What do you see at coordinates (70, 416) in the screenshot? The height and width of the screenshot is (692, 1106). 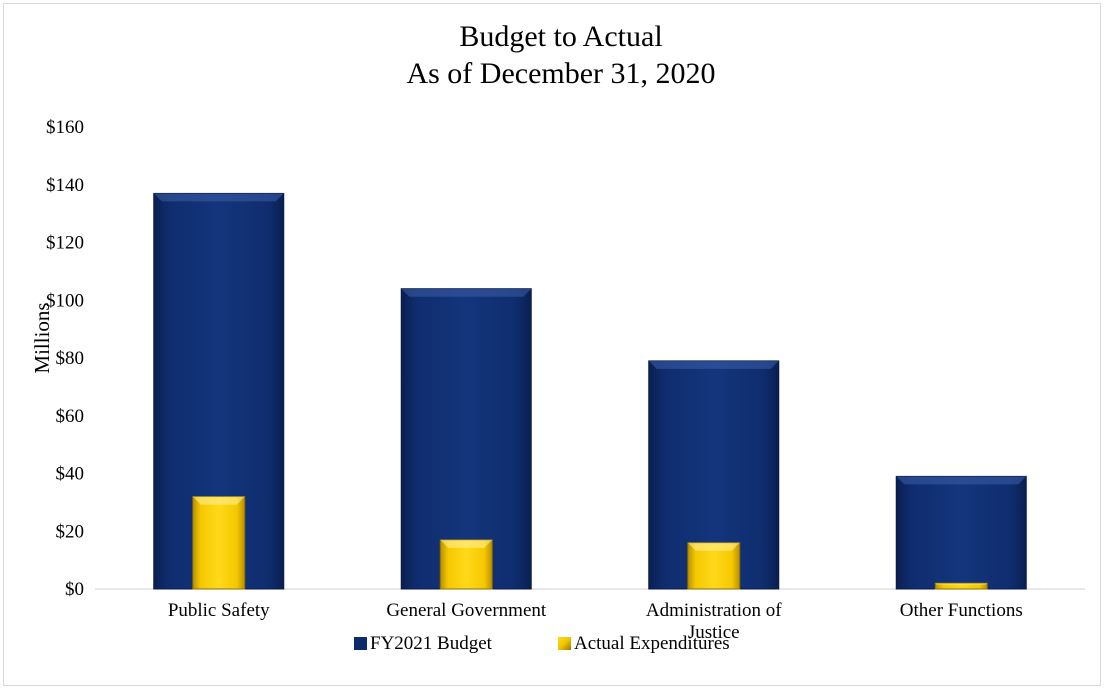 I see `y-tick-label: $60` at bounding box center [70, 416].